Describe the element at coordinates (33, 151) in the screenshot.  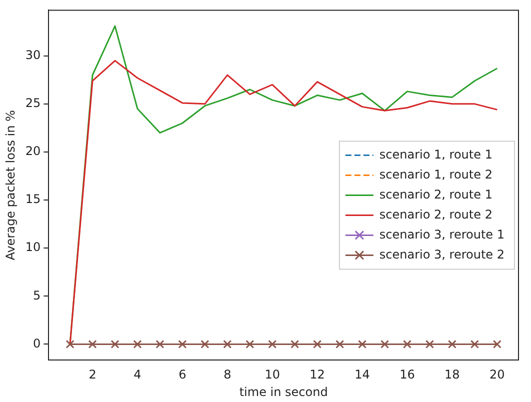
I see `y-tick-label: 20` at that location.